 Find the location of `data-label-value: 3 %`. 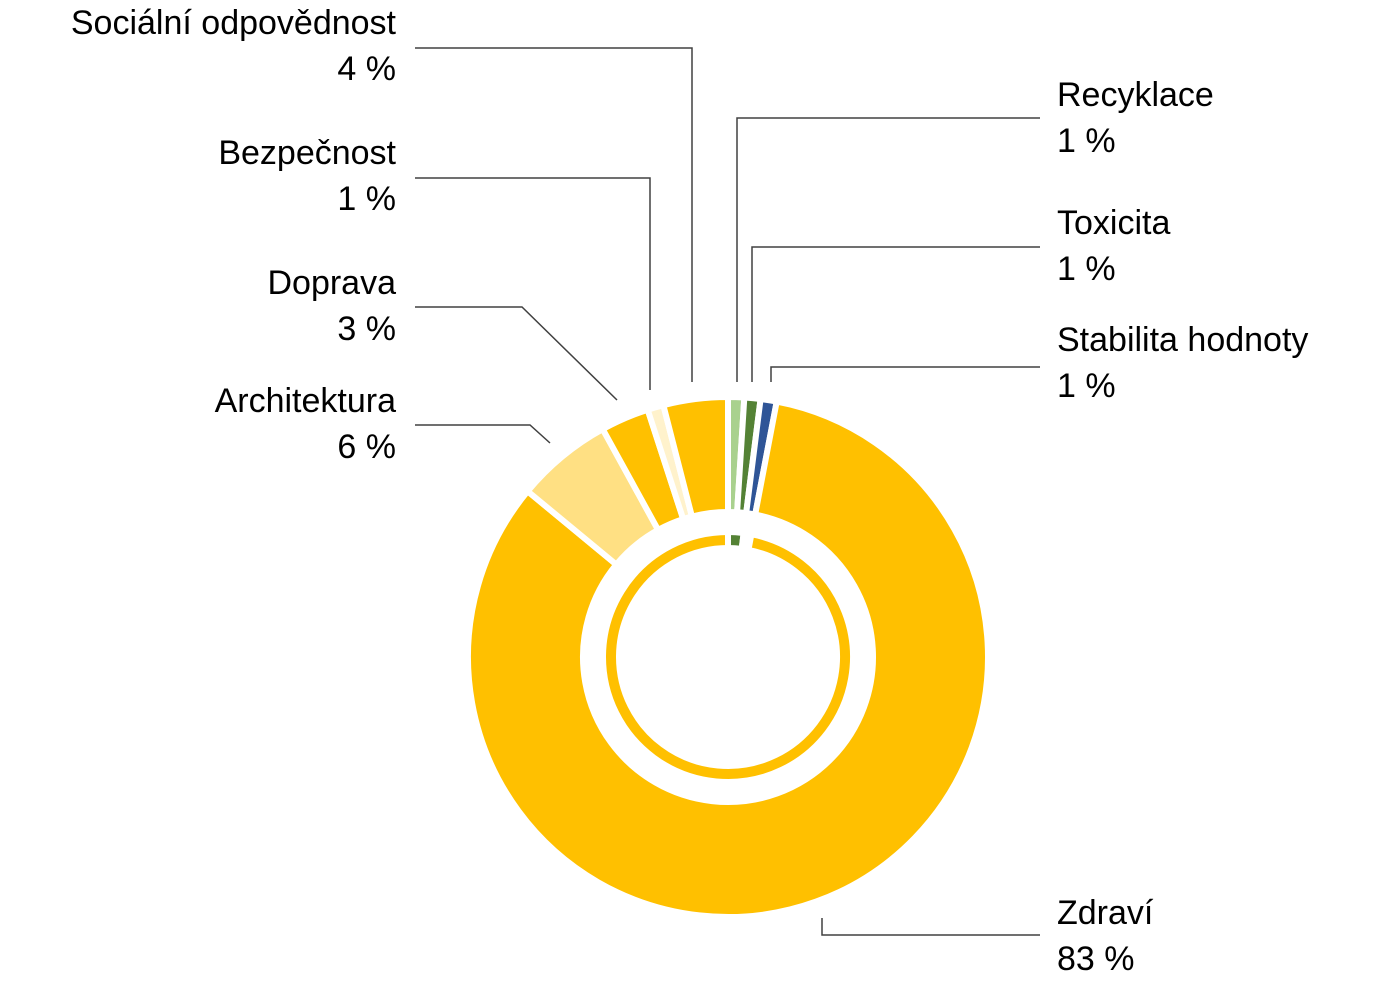

data-label-value: 3 % is located at coordinates (366, 329).